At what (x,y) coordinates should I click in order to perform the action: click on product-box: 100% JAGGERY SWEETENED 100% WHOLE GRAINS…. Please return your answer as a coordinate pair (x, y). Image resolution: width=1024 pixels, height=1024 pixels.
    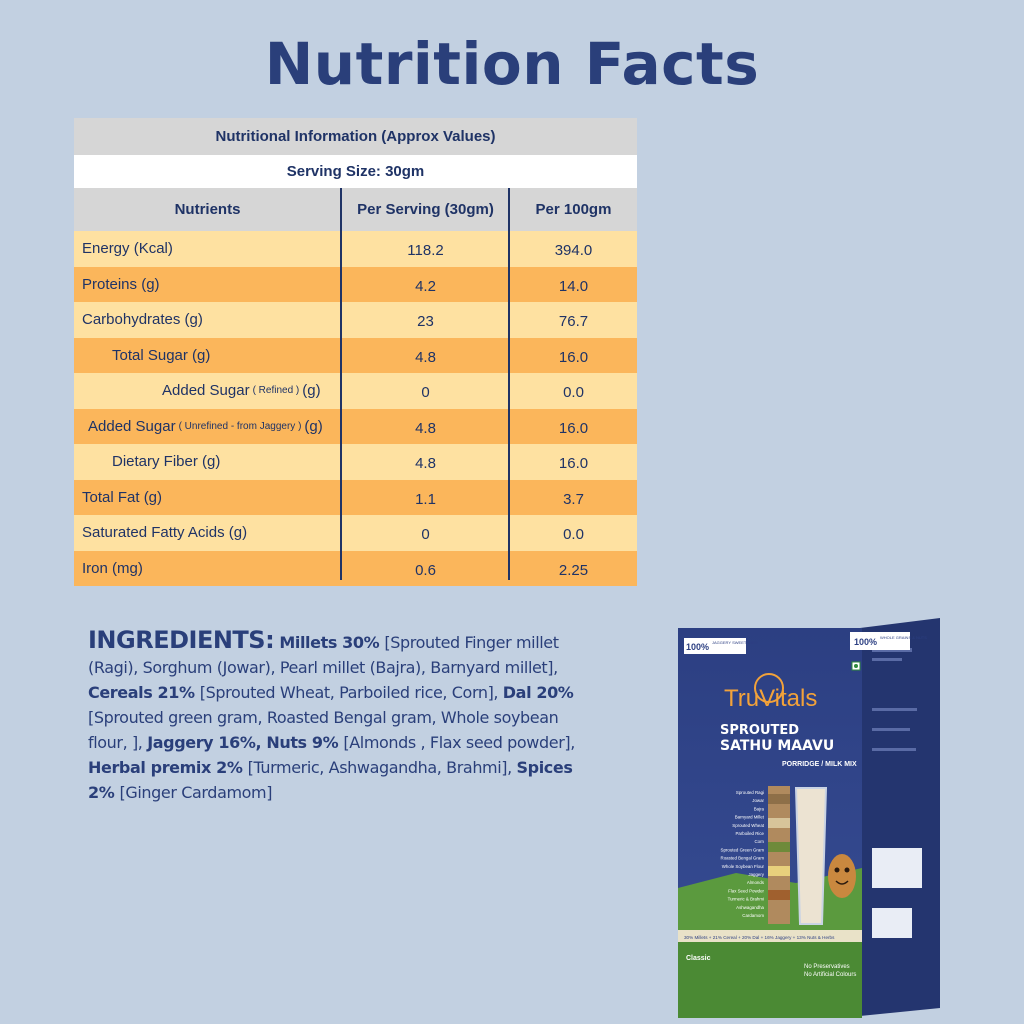
    Looking at the image, I should click on (811, 820).